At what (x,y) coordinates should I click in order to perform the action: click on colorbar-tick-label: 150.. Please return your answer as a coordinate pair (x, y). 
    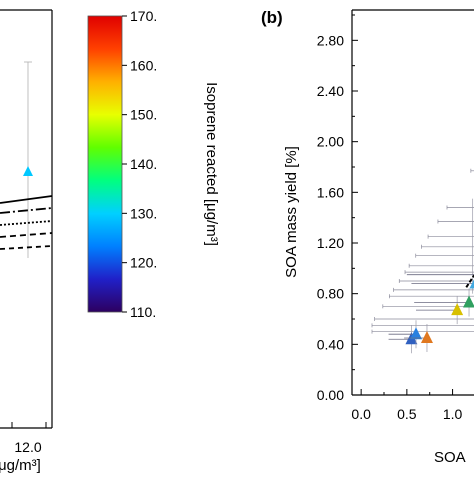
    Looking at the image, I should click on (143, 115).